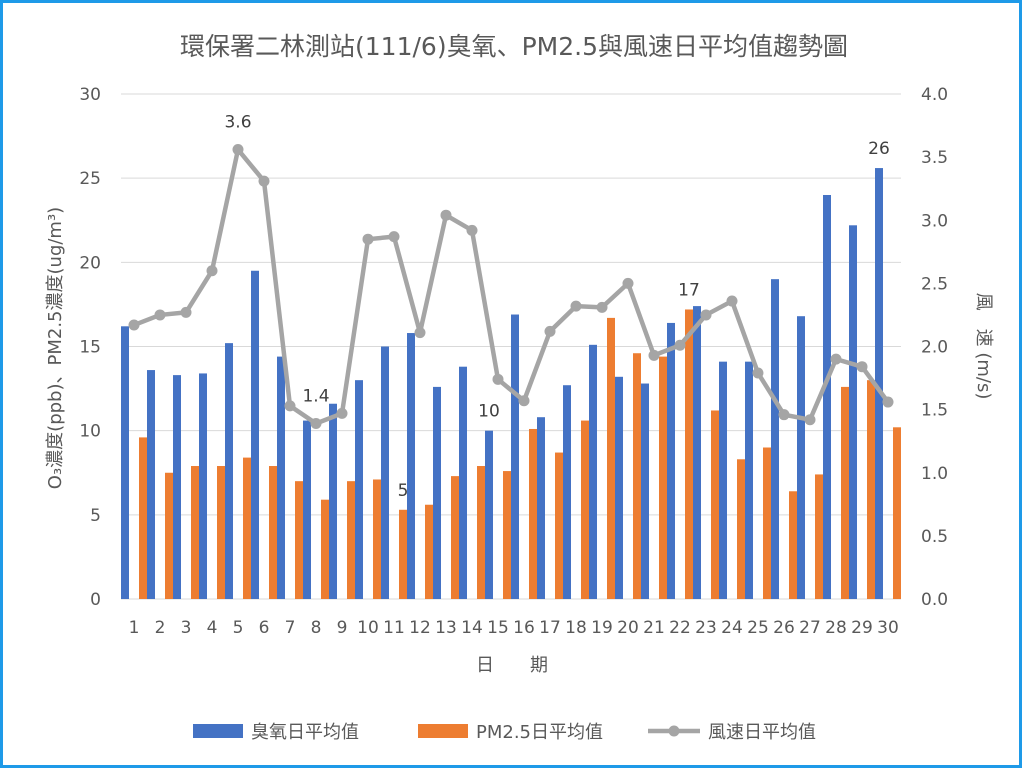  I want to click on x-tick-label: 7, so click(290, 628).